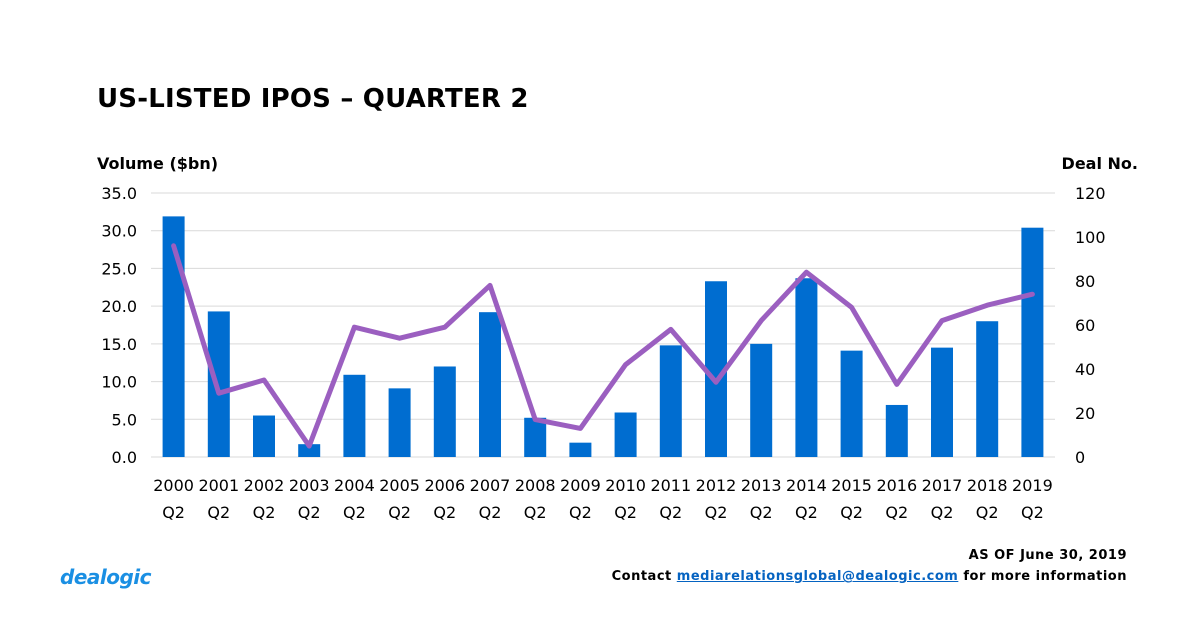  Describe the element at coordinates (1032, 485) in the screenshot. I see `x-tick-year: 2019` at that location.